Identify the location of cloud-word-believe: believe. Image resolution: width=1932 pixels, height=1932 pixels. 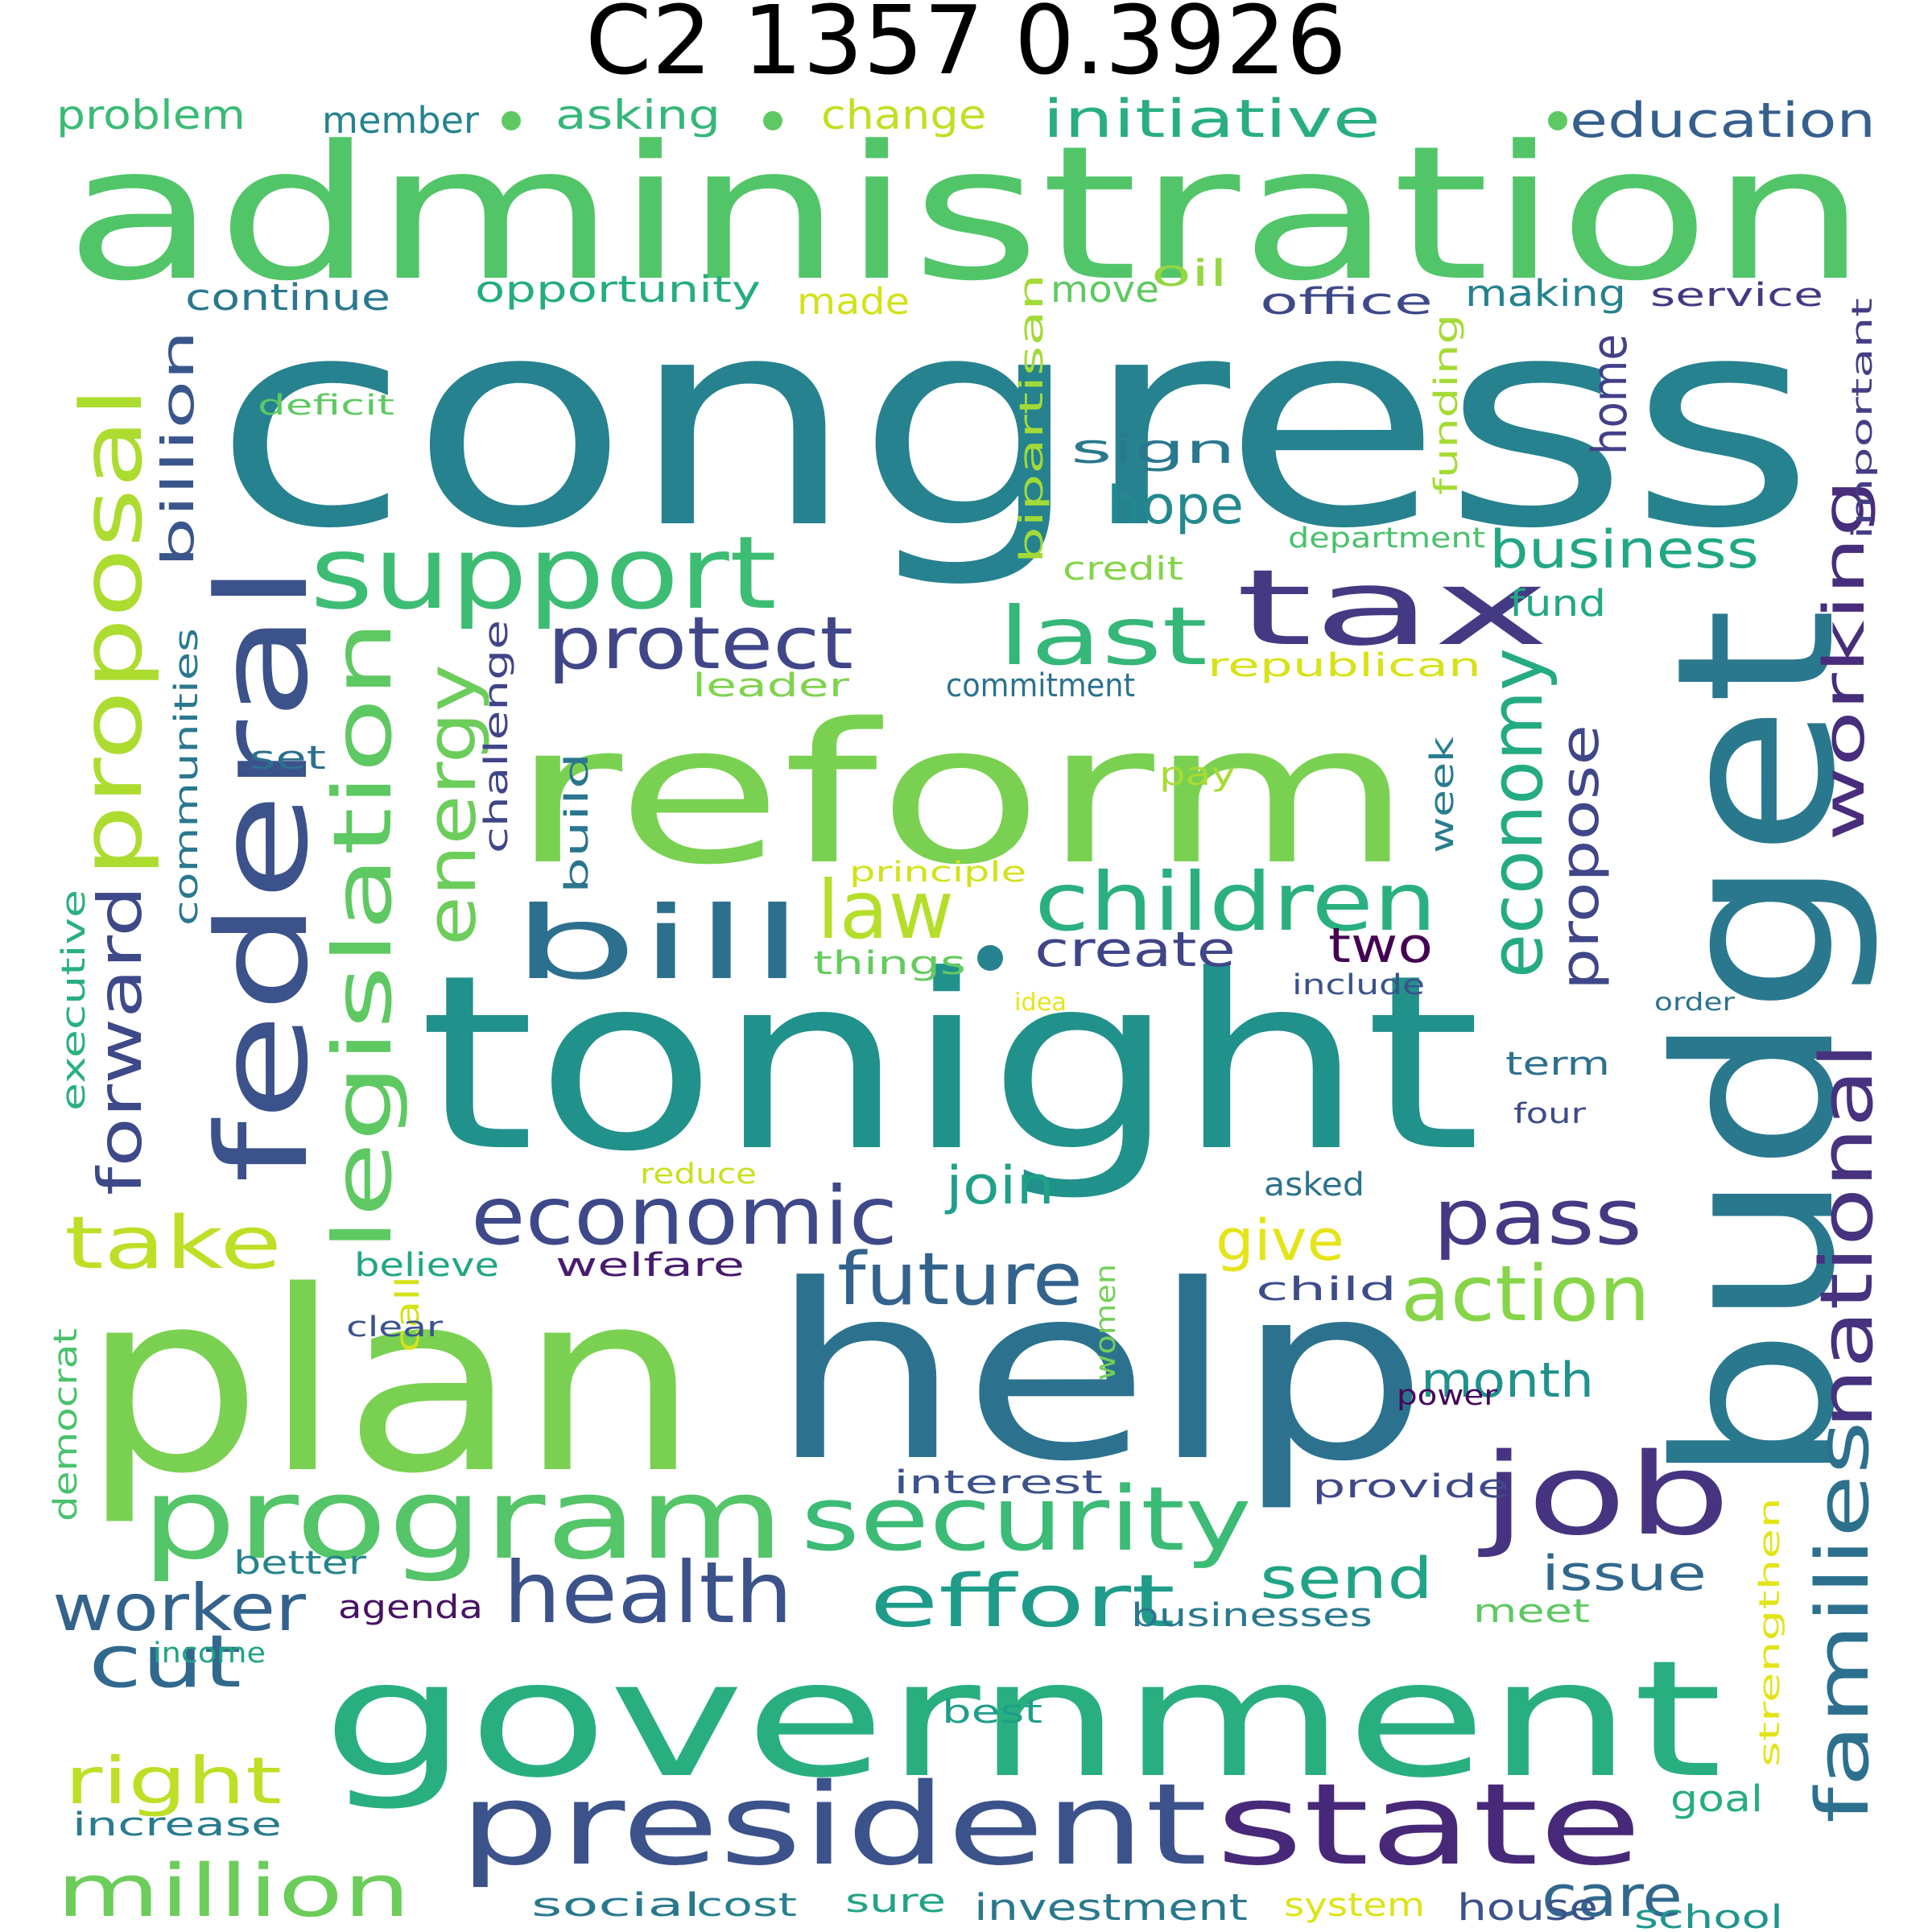
(426, 1265).